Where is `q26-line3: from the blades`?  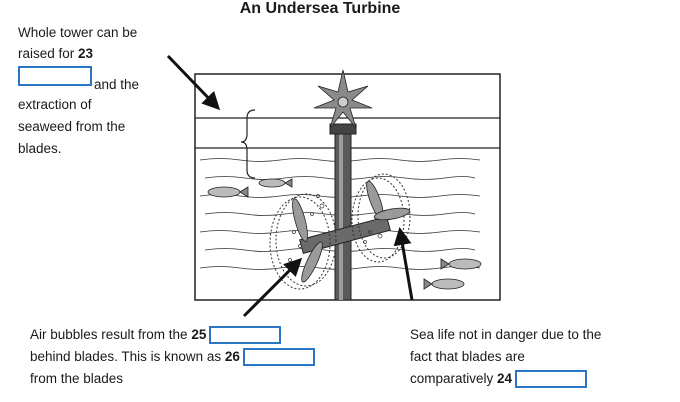
q26-line3: from the blades is located at coordinates (77, 378).